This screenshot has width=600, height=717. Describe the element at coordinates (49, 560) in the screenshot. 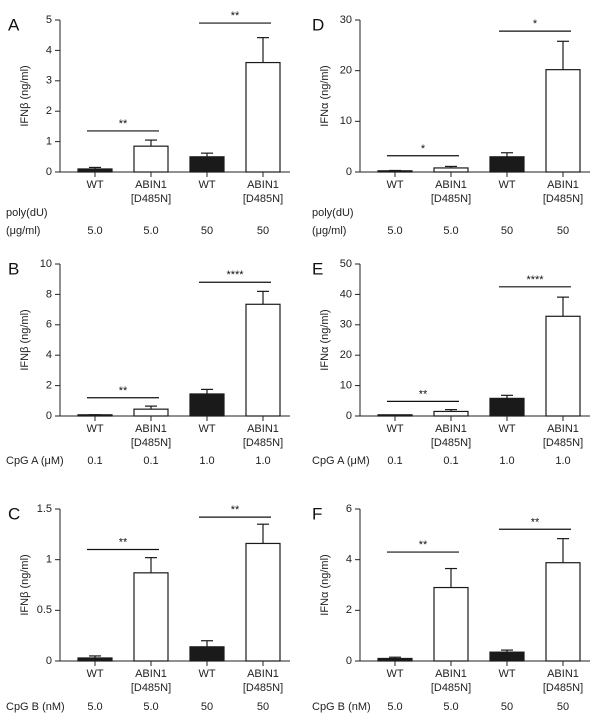

I see `y-tick-label: 1` at that location.